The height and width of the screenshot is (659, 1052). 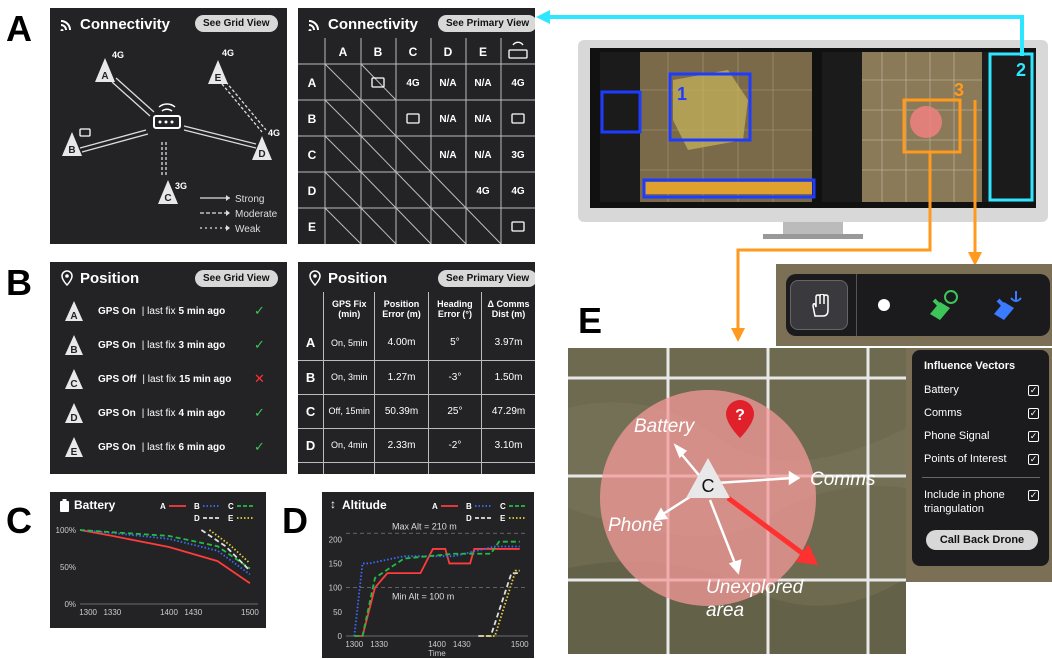 What do you see at coordinates (218, 72) in the screenshot?
I see `node-e-triangle` at bounding box center [218, 72].